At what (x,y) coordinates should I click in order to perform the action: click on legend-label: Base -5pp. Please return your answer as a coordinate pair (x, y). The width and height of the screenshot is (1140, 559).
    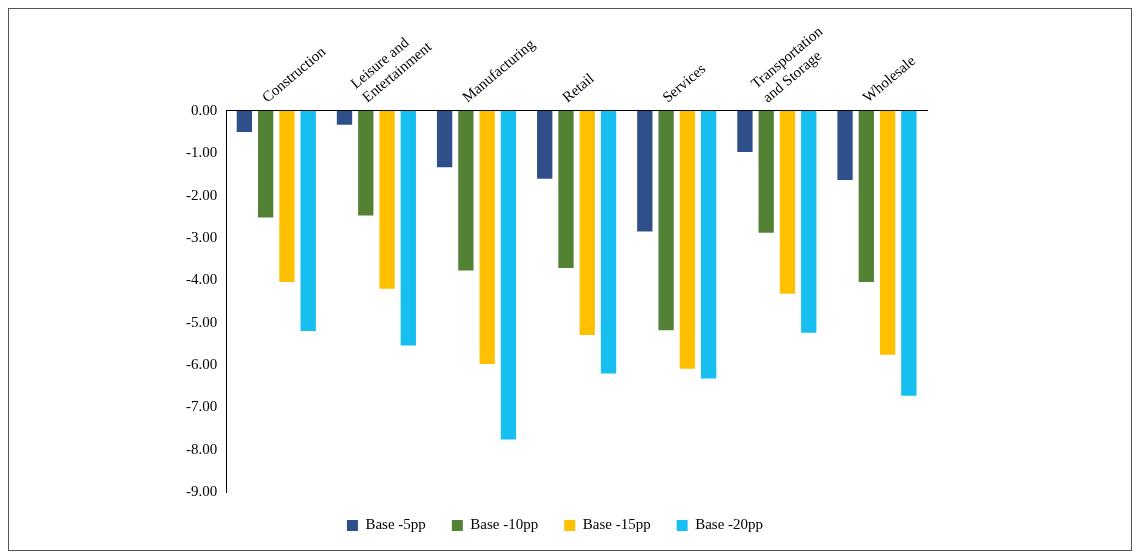
    Looking at the image, I should click on (395, 524).